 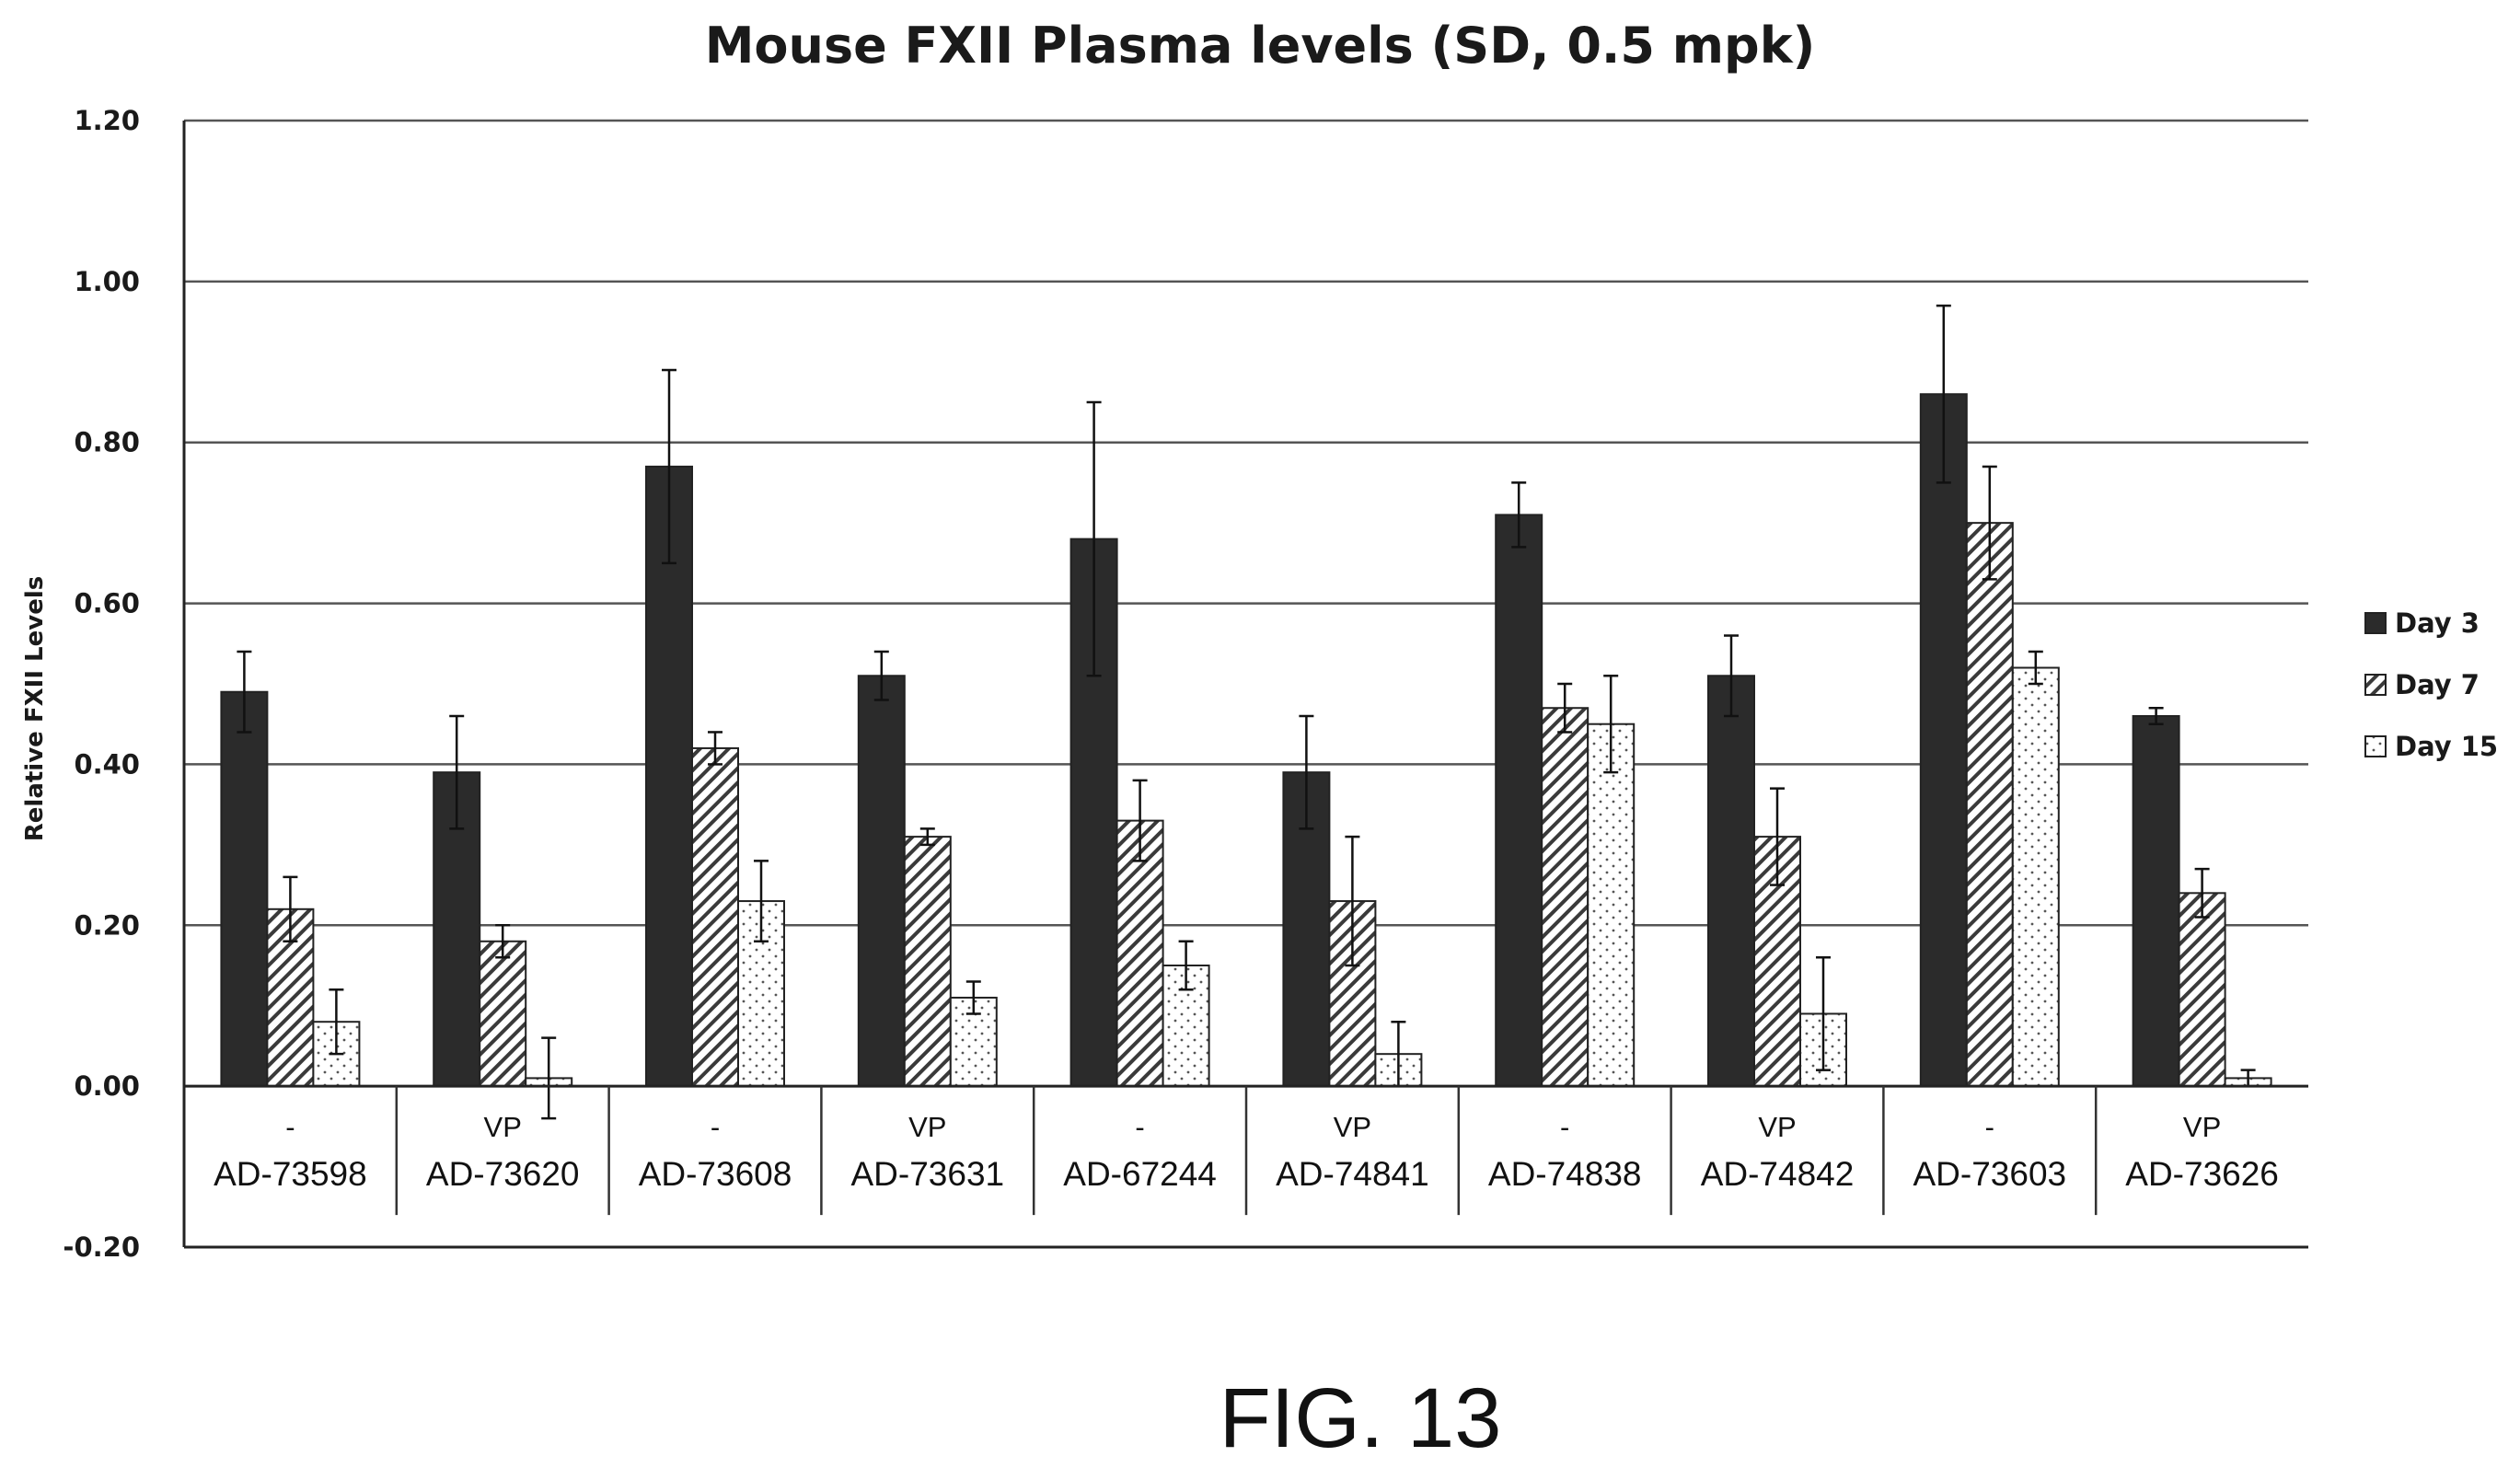 What do you see at coordinates (2437, 684) in the screenshot?
I see `legend-label: Day 7` at bounding box center [2437, 684].